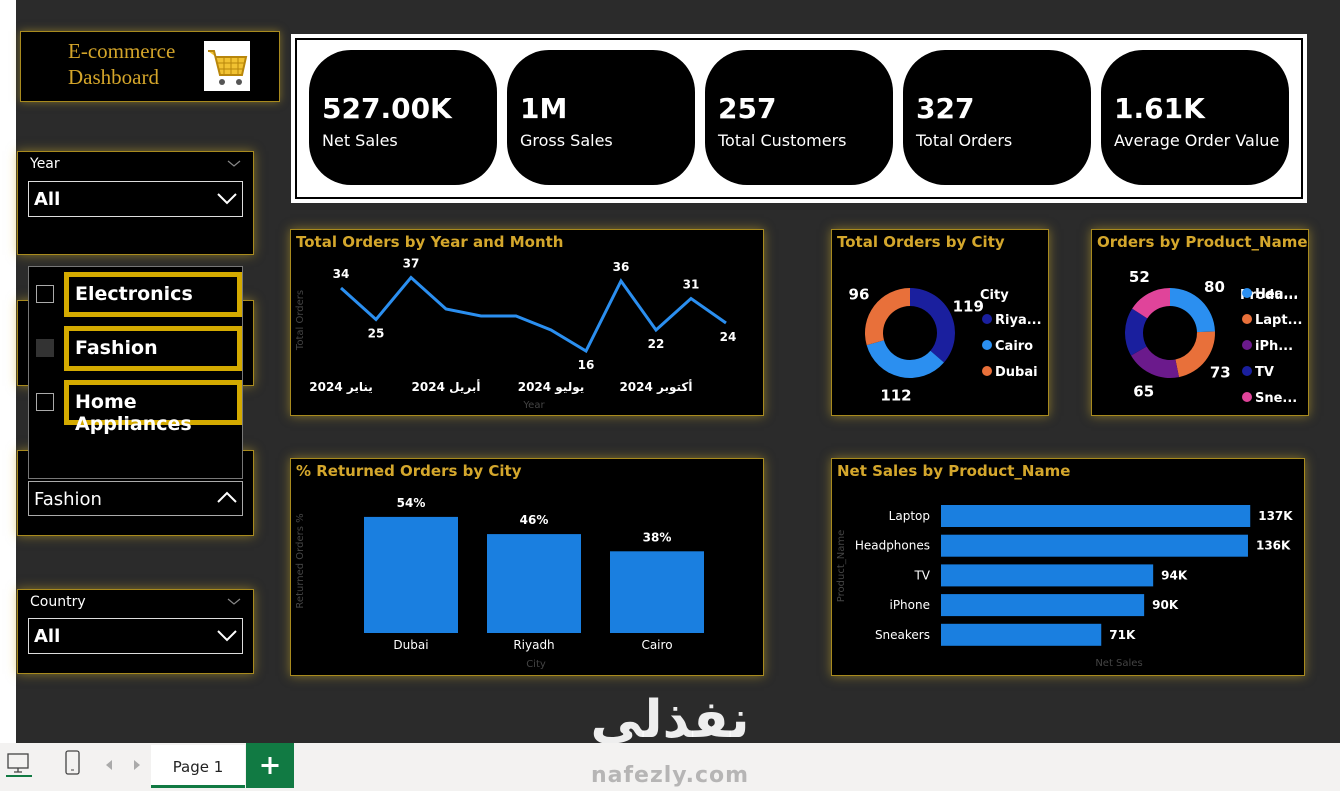 This screenshot has width=1340, height=791. Describe the element at coordinates (921, 575) in the screenshot. I see `y-tick-label: TV` at that location.